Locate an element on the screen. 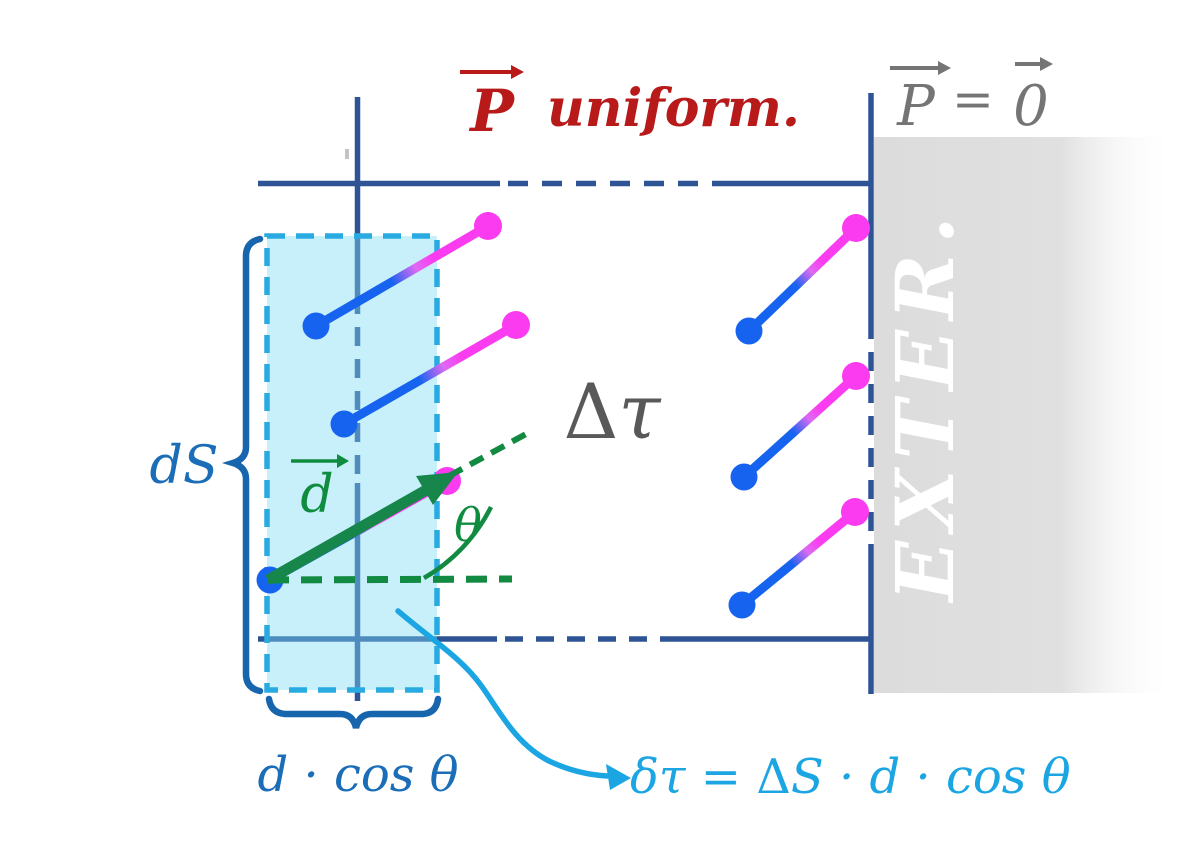 Image resolution: width=1200 pixels, height=862 pixels. callout-arrowhead-icon is located at coordinates (618, 777).